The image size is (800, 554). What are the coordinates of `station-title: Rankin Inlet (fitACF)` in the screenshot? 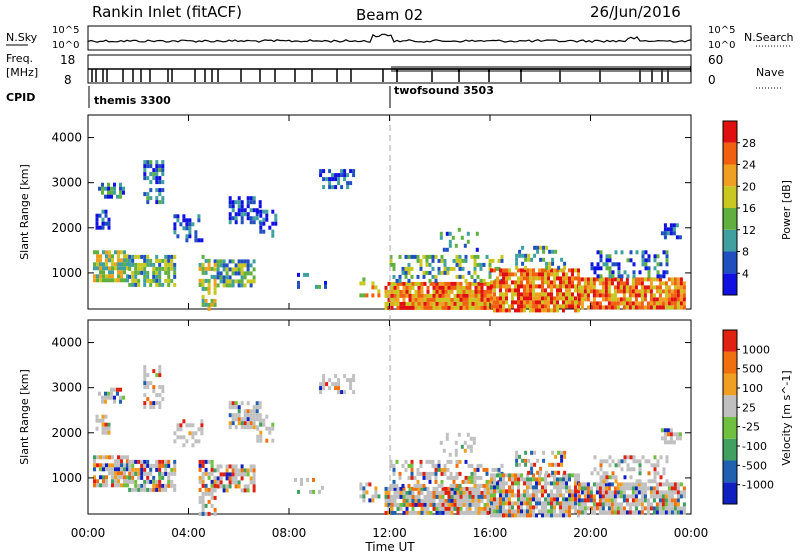 It's located at (167, 12).